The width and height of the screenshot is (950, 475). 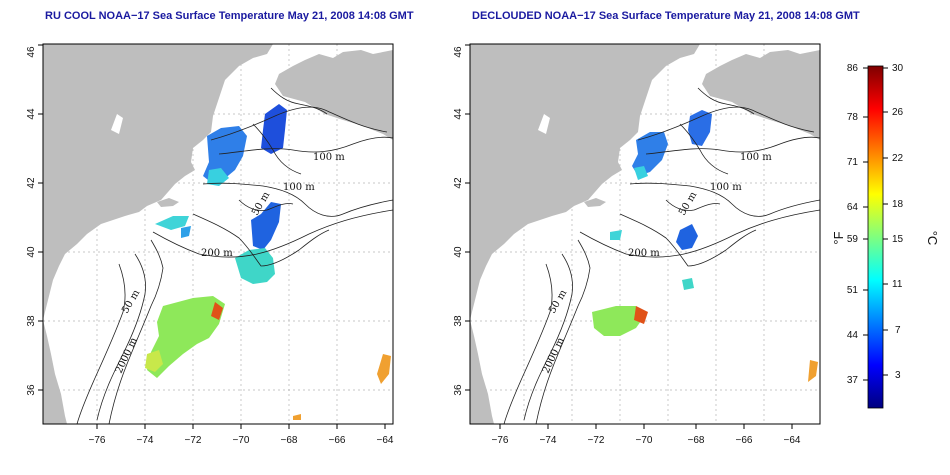 What do you see at coordinates (853, 207) in the screenshot?
I see `svg-text: 64` at bounding box center [853, 207].